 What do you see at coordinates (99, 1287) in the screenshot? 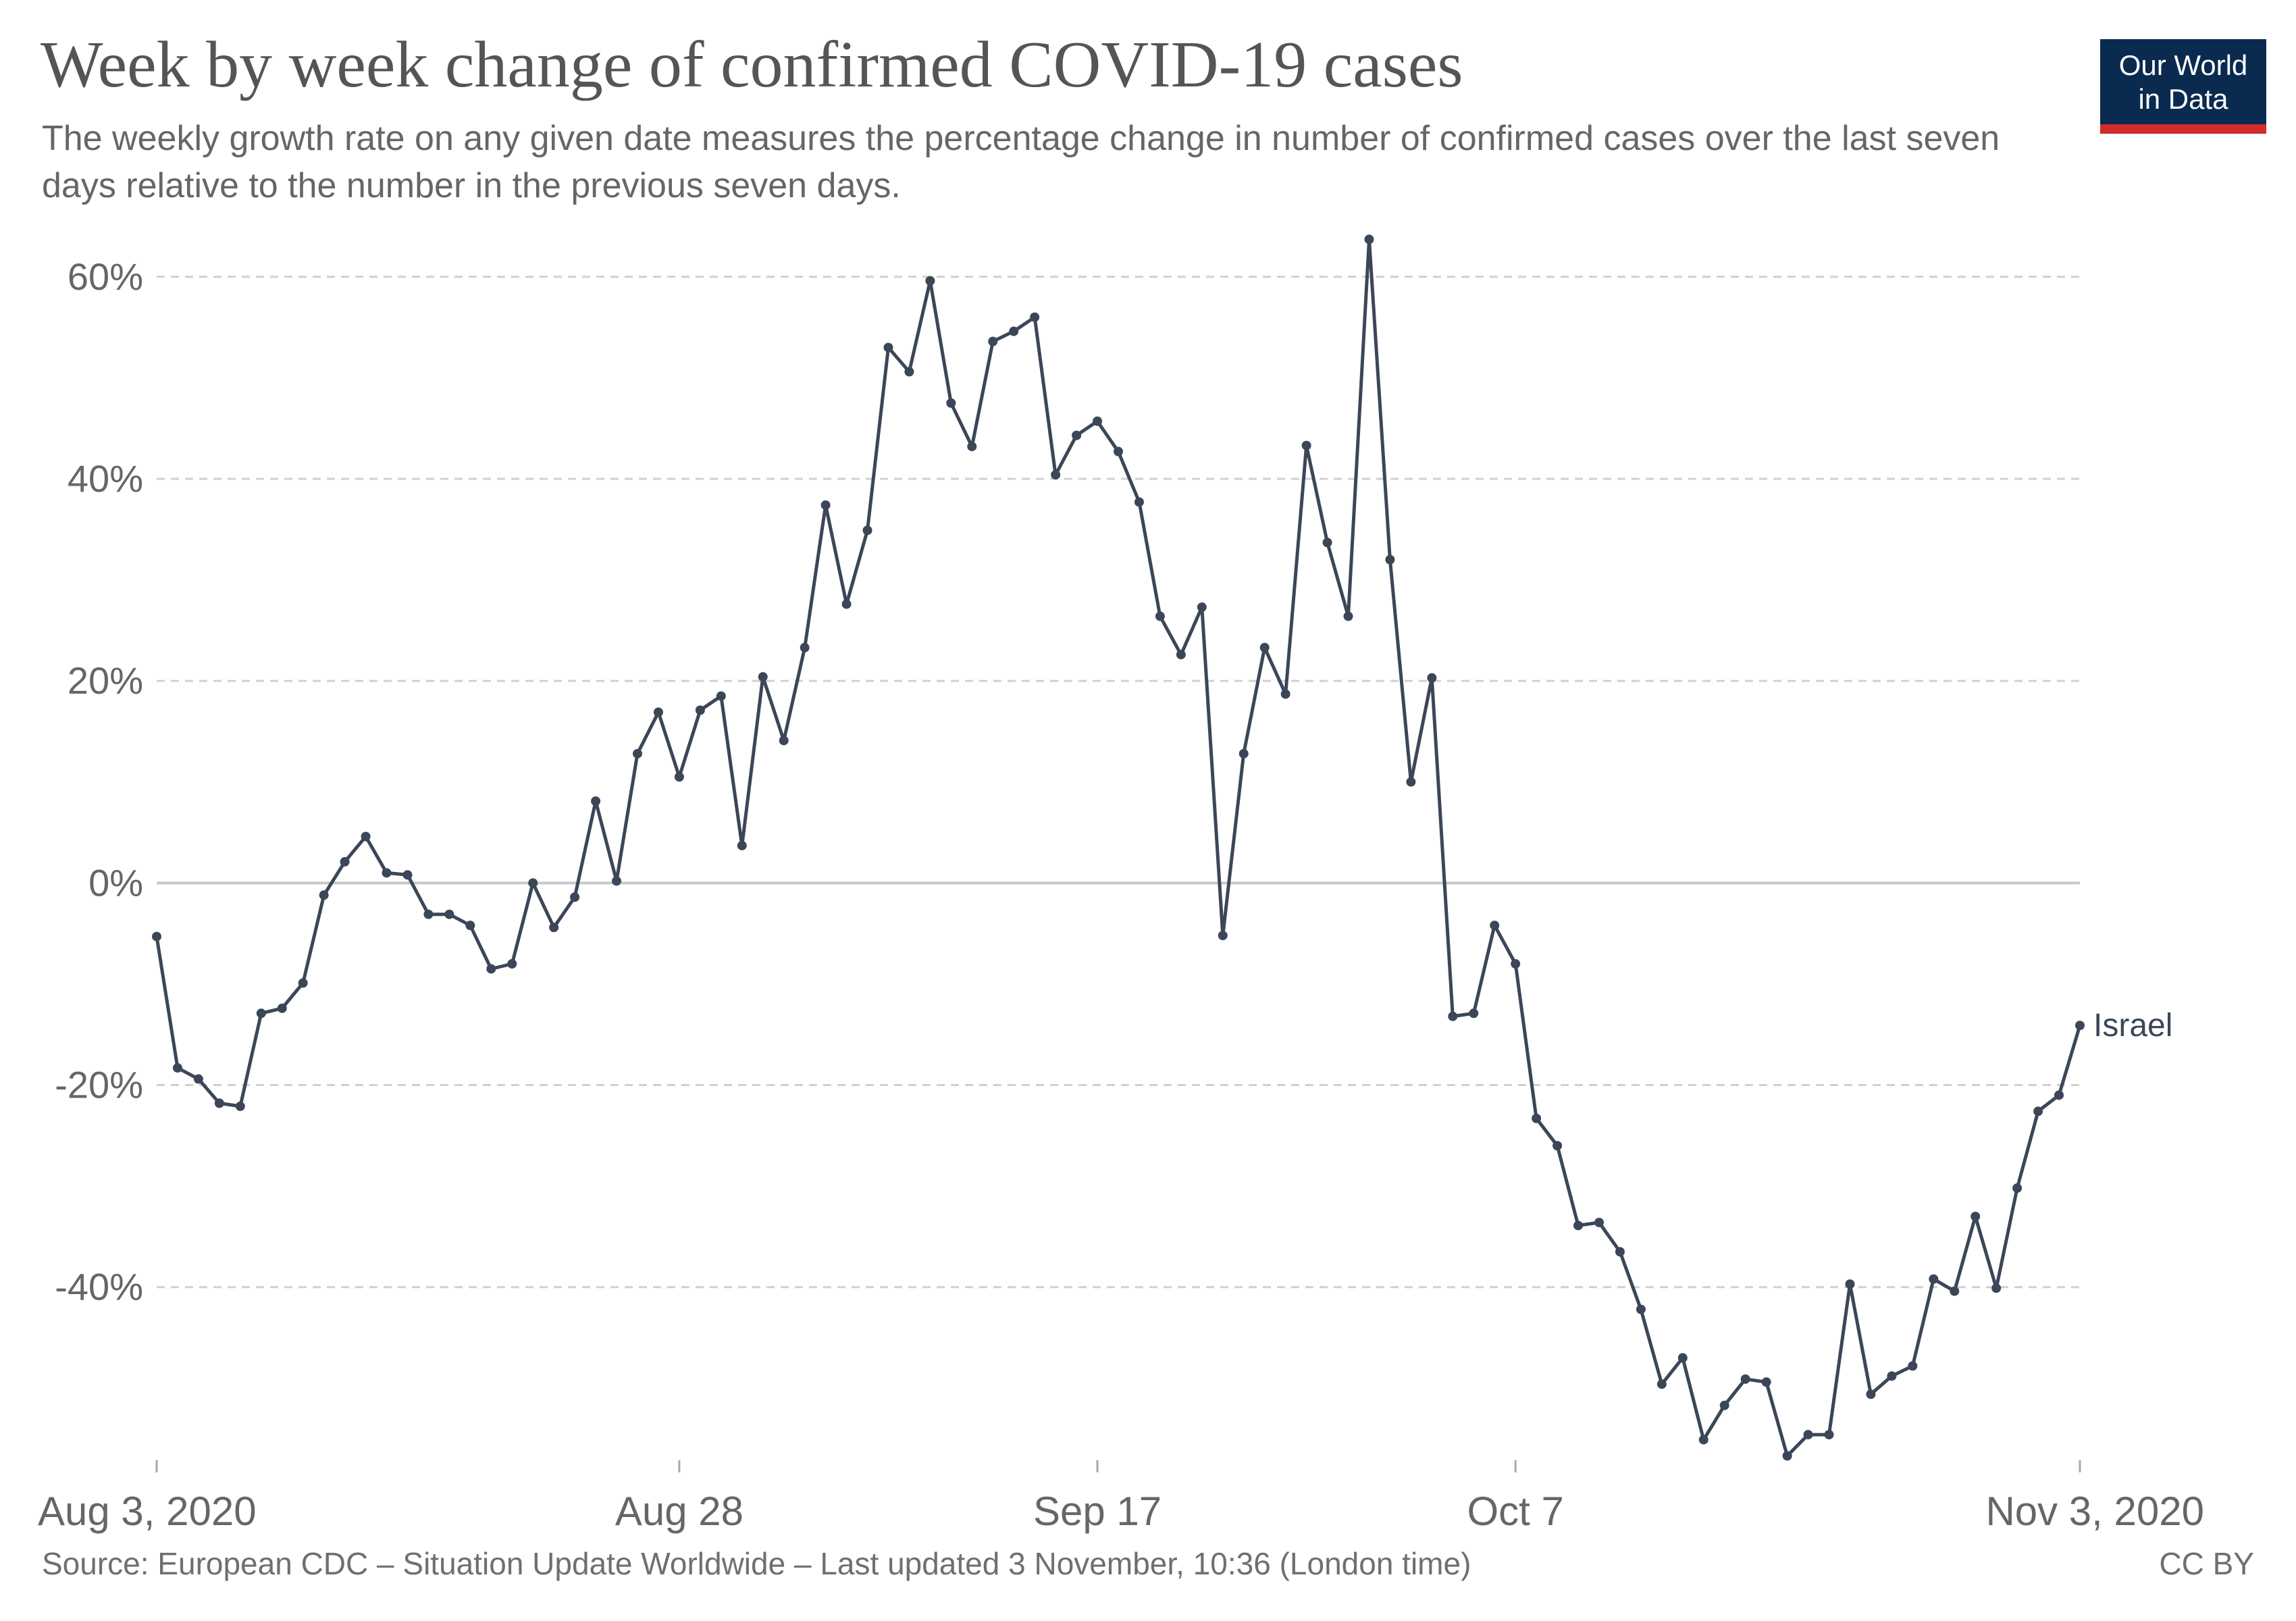
I see `y-tick-label: -40%` at bounding box center [99, 1287].